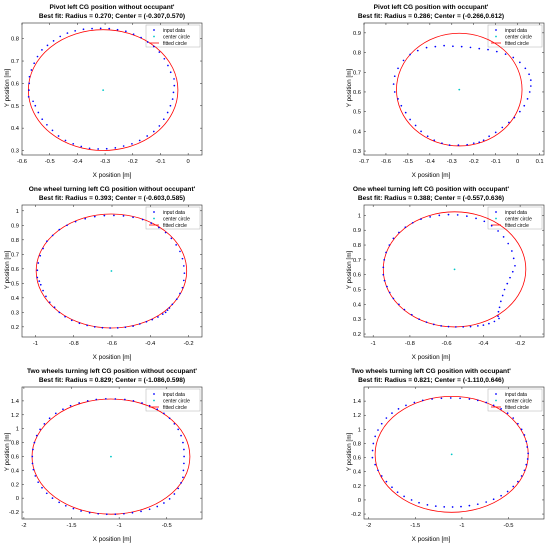 The width and height of the screenshot is (550, 550). I want to click on x-tick-label: -0.8, so click(410, 344).